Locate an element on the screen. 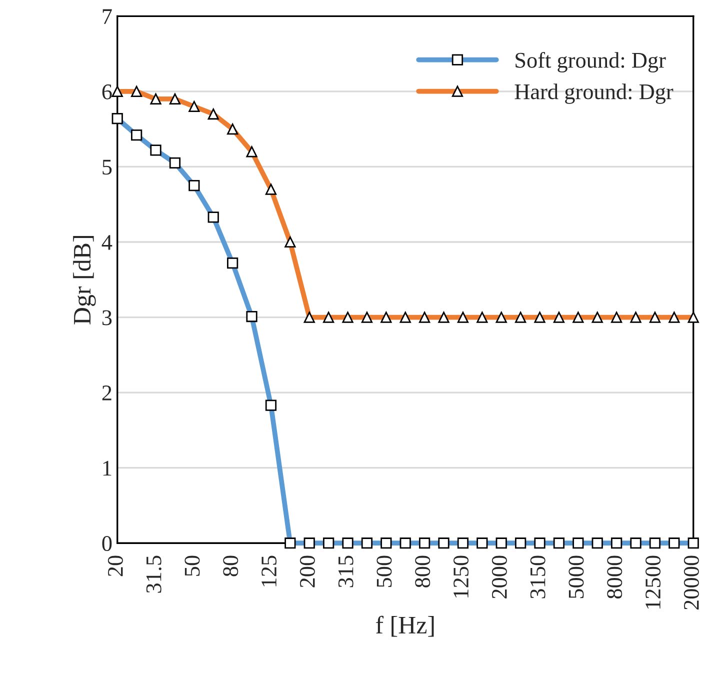 This screenshot has height=673, width=720. x-tick-label: 31.5 is located at coordinates (154, 574).